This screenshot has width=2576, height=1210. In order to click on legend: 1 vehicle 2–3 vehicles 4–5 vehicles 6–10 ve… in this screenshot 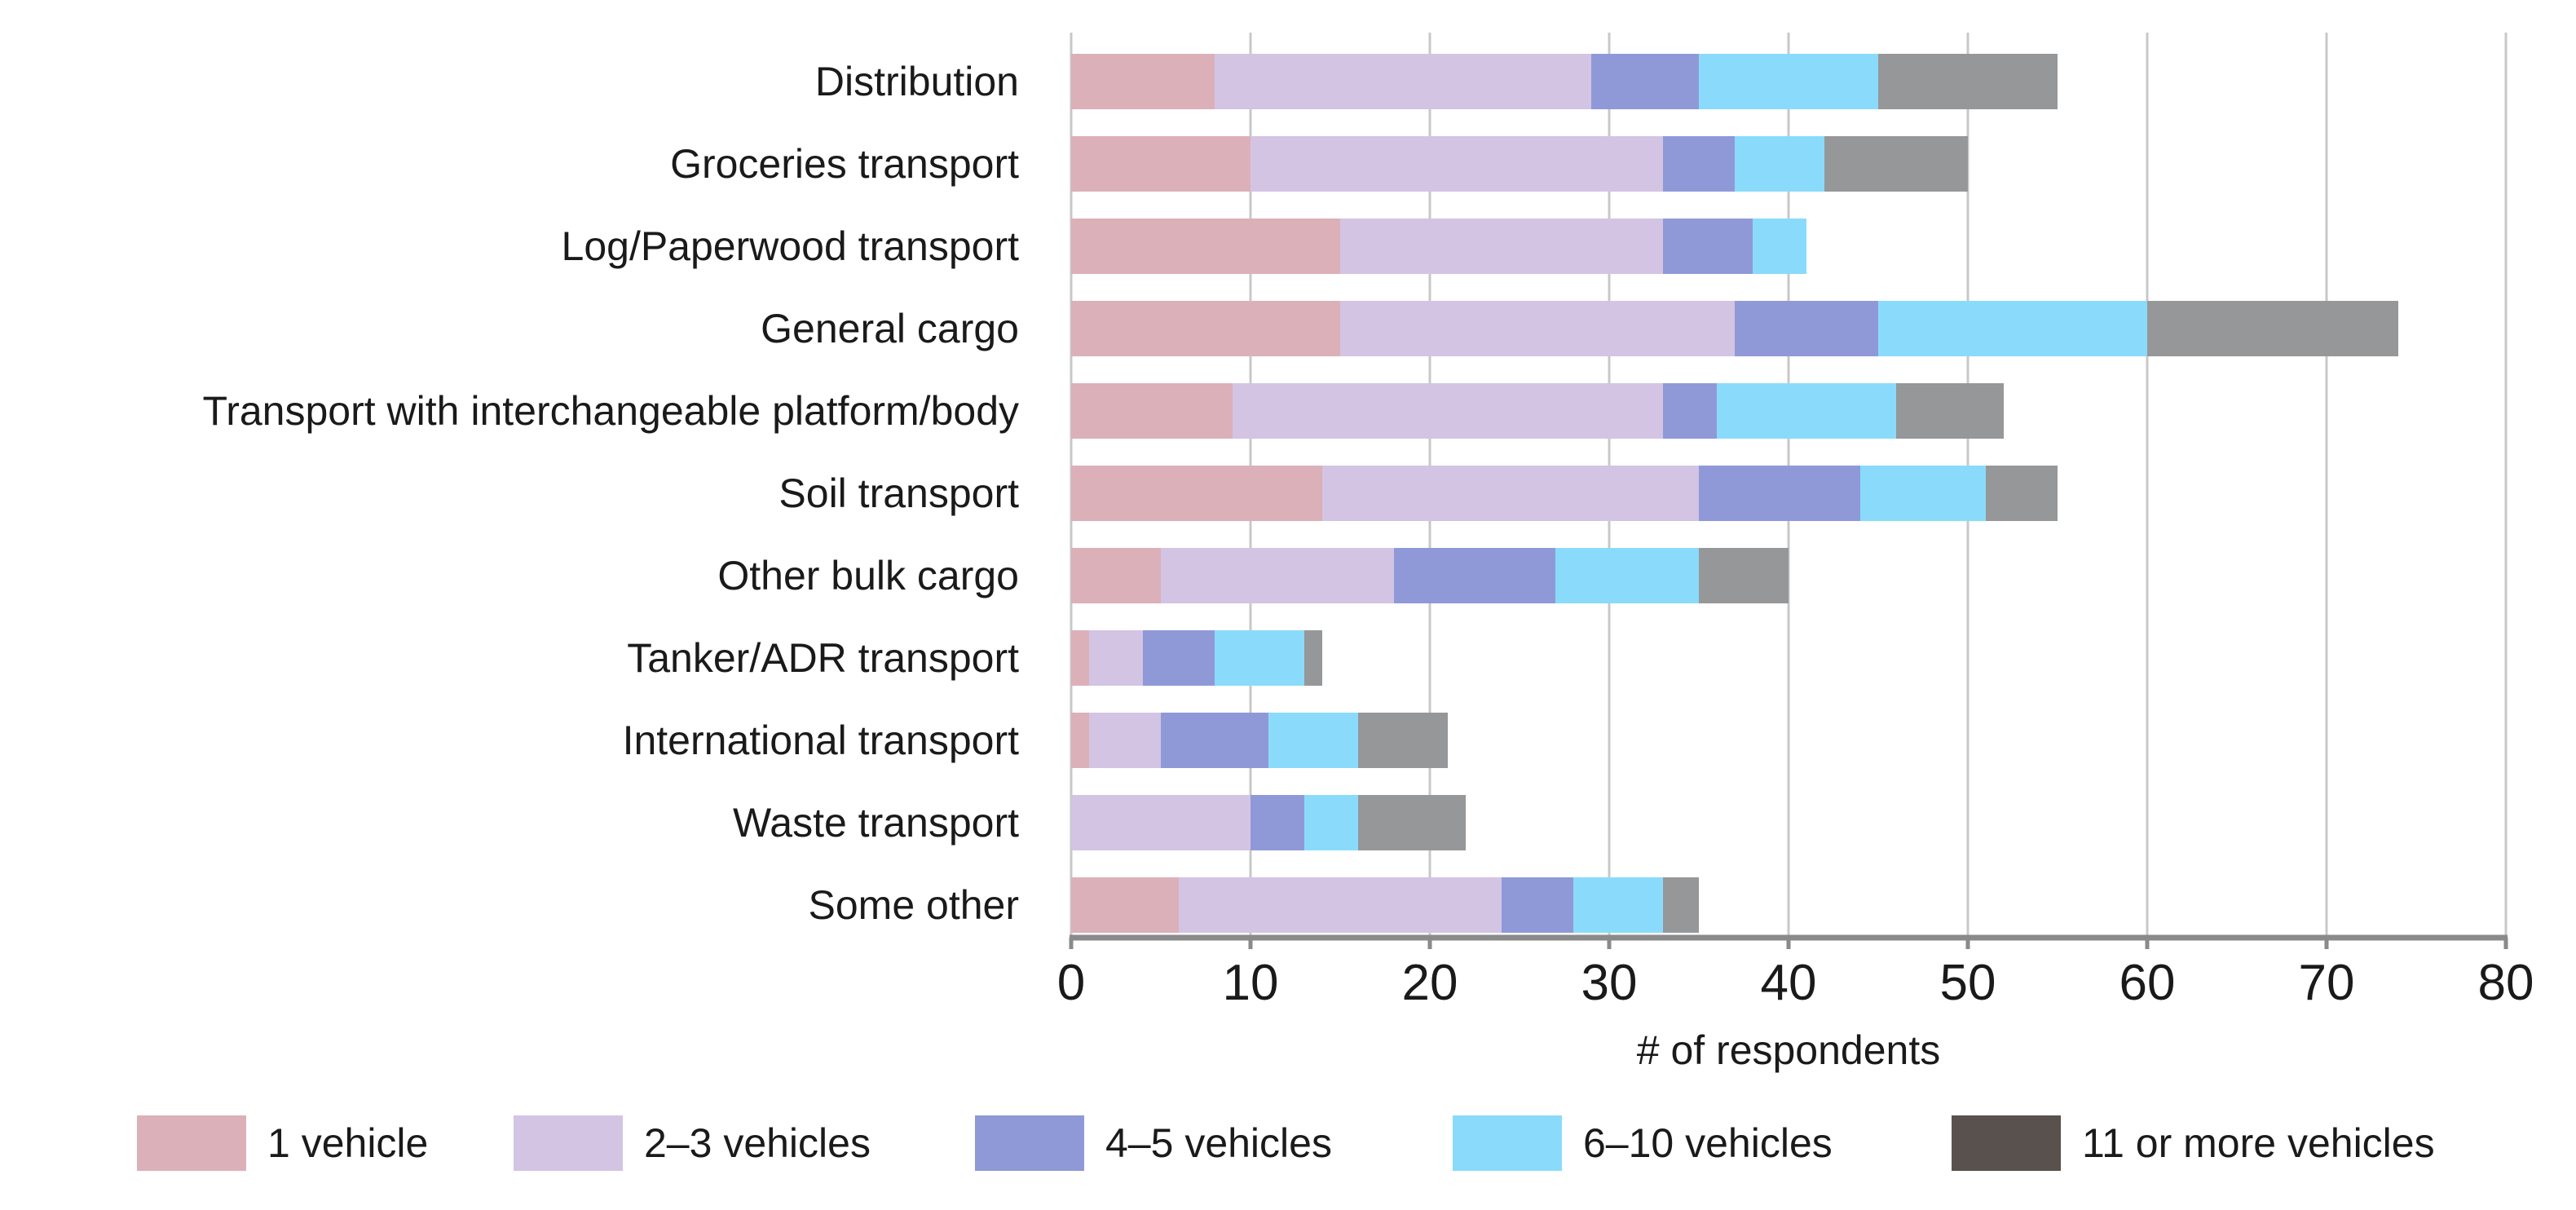, I will do `click(1286, 1143)`.